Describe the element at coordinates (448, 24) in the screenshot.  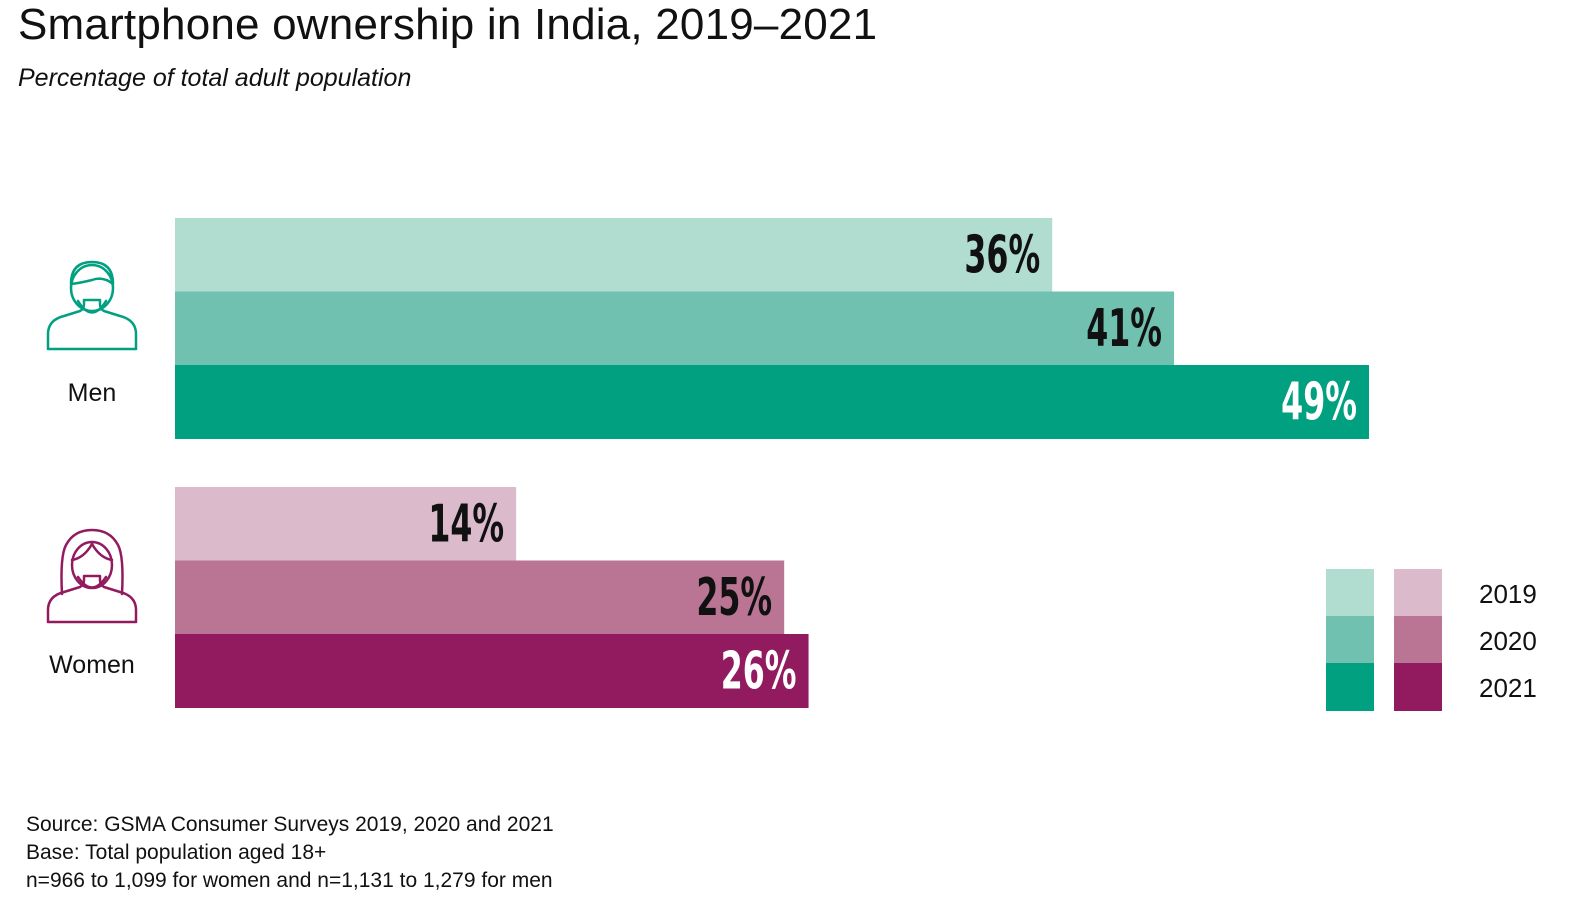
I see `chart-title: Smartphone ownership in India, 2019–2021` at that location.